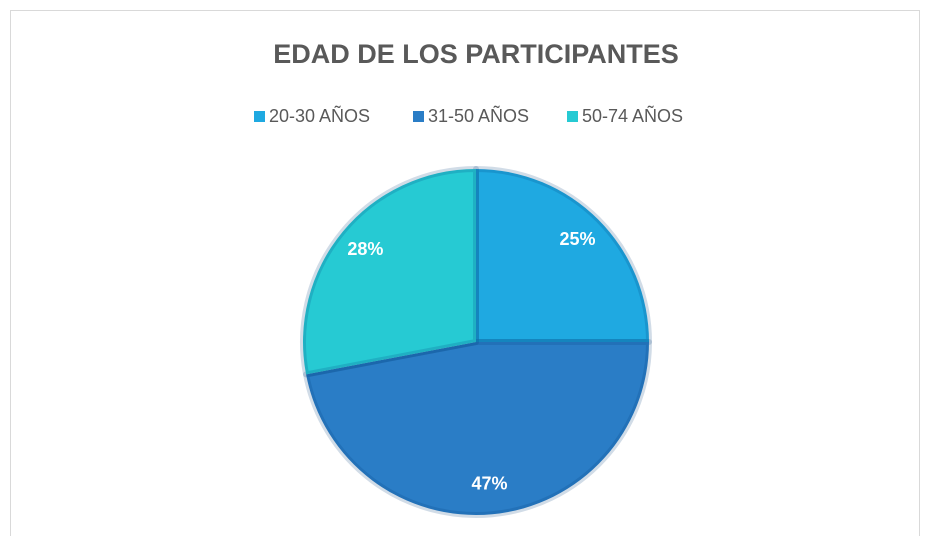 The height and width of the screenshot is (541, 930). What do you see at coordinates (365, 249) in the screenshot?
I see `data-label: 28%` at bounding box center [365, 249].